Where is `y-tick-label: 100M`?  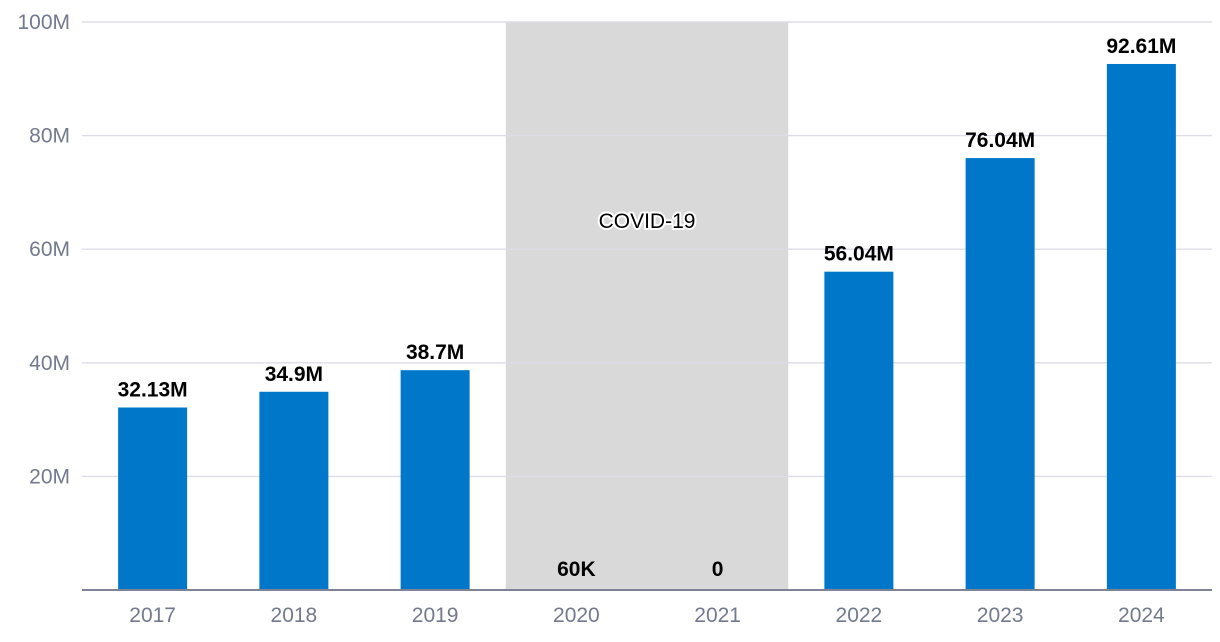 y-tick-label: 100M is located at coordinates (43, 22).